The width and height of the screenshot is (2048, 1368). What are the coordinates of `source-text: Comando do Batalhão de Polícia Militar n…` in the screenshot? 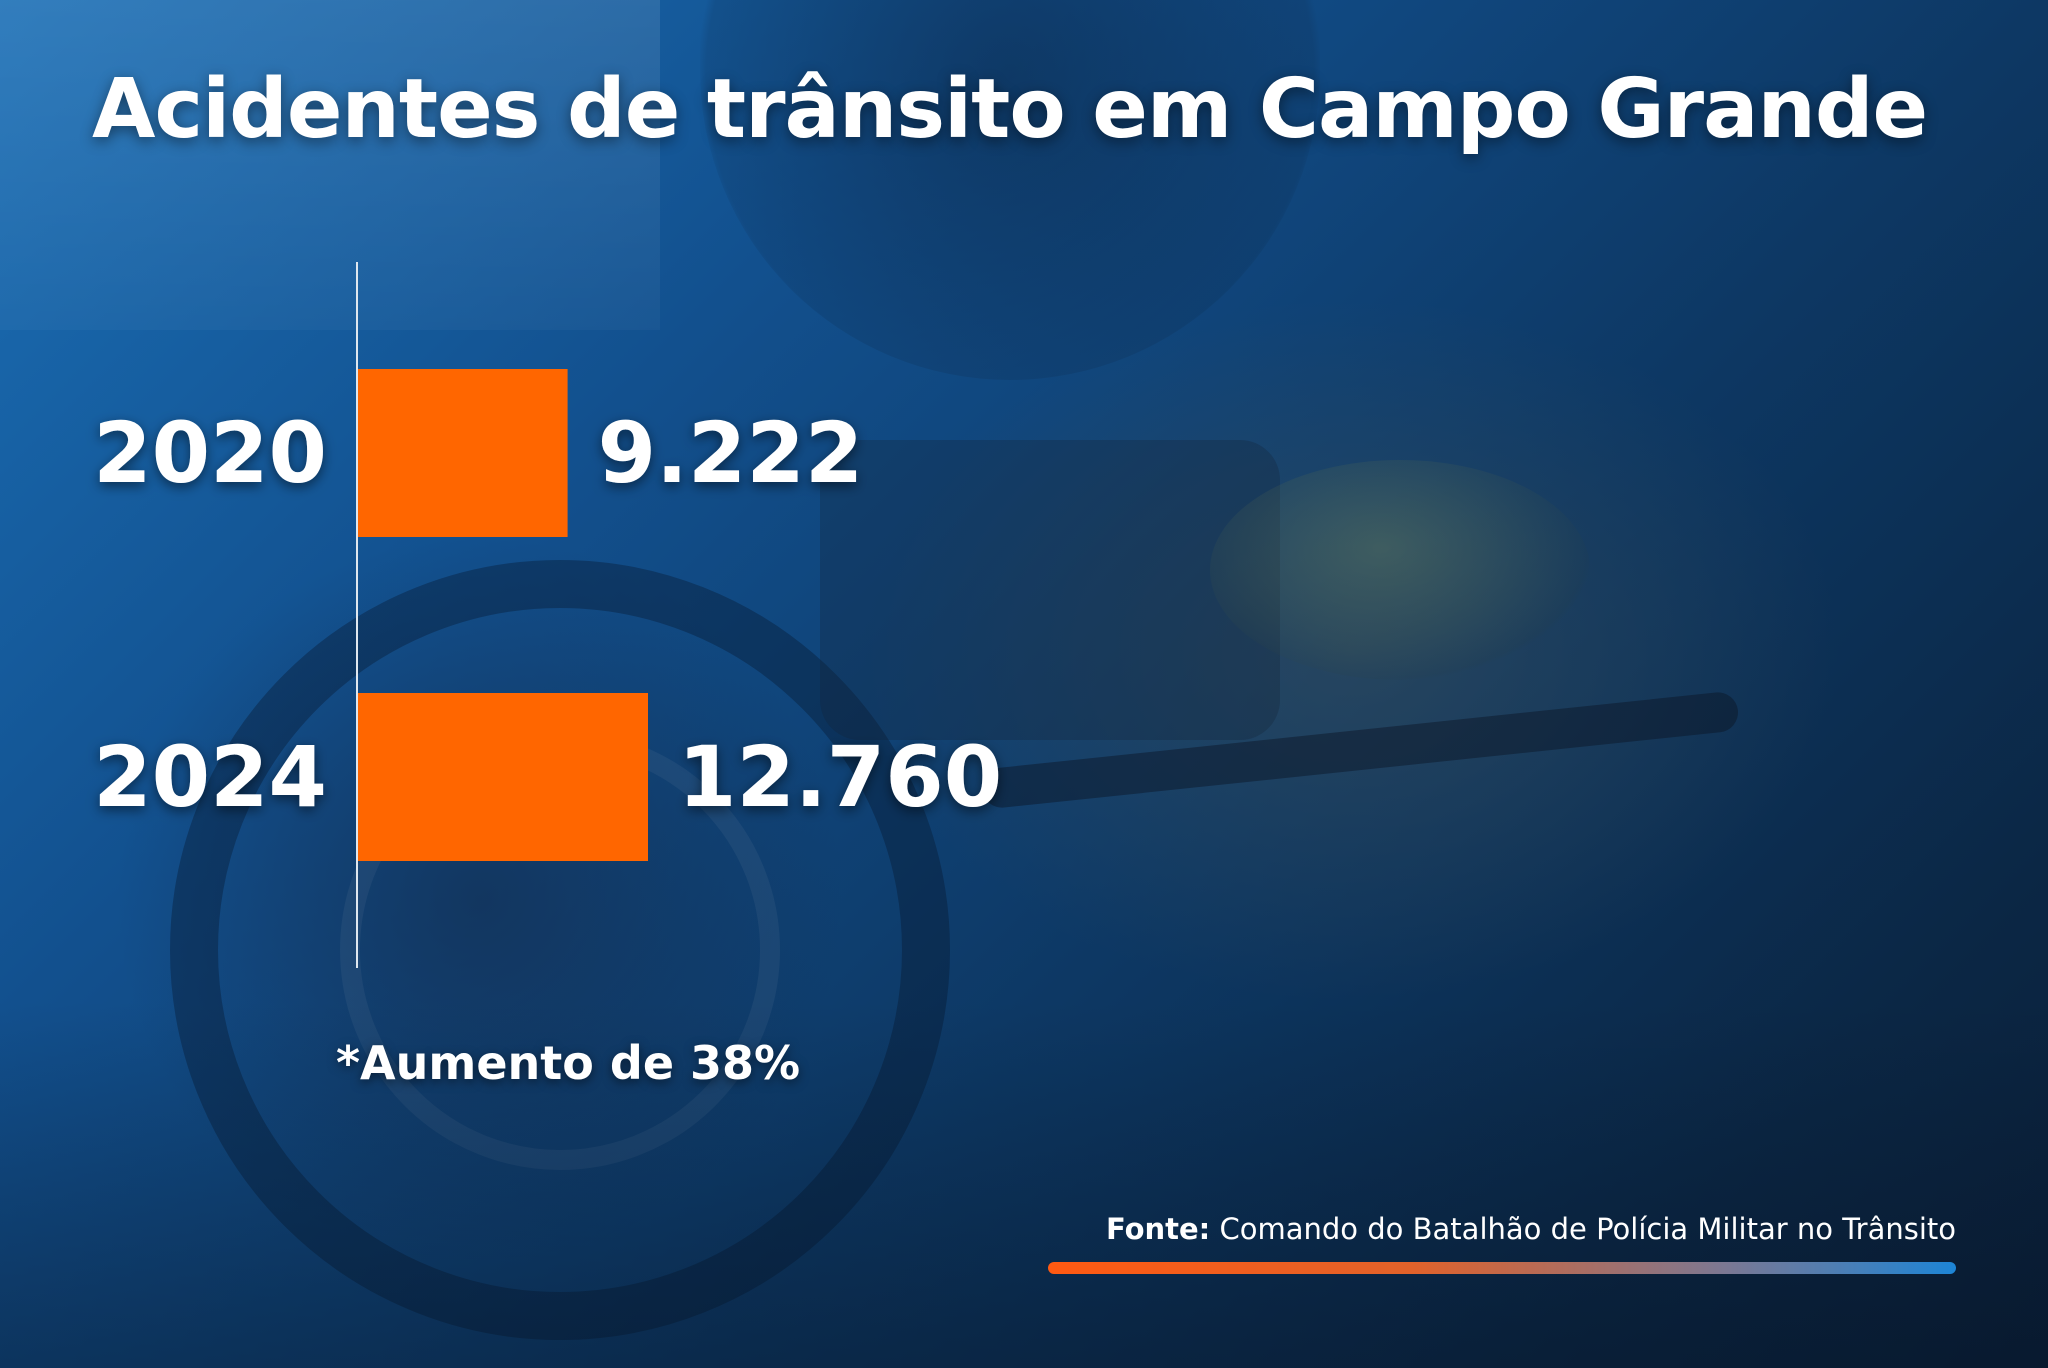 It's located at (1583, 1229).